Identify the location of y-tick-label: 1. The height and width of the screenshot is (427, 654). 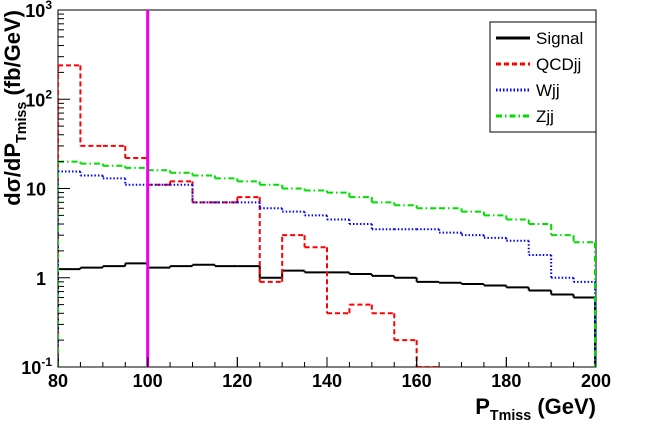
(41, 279).